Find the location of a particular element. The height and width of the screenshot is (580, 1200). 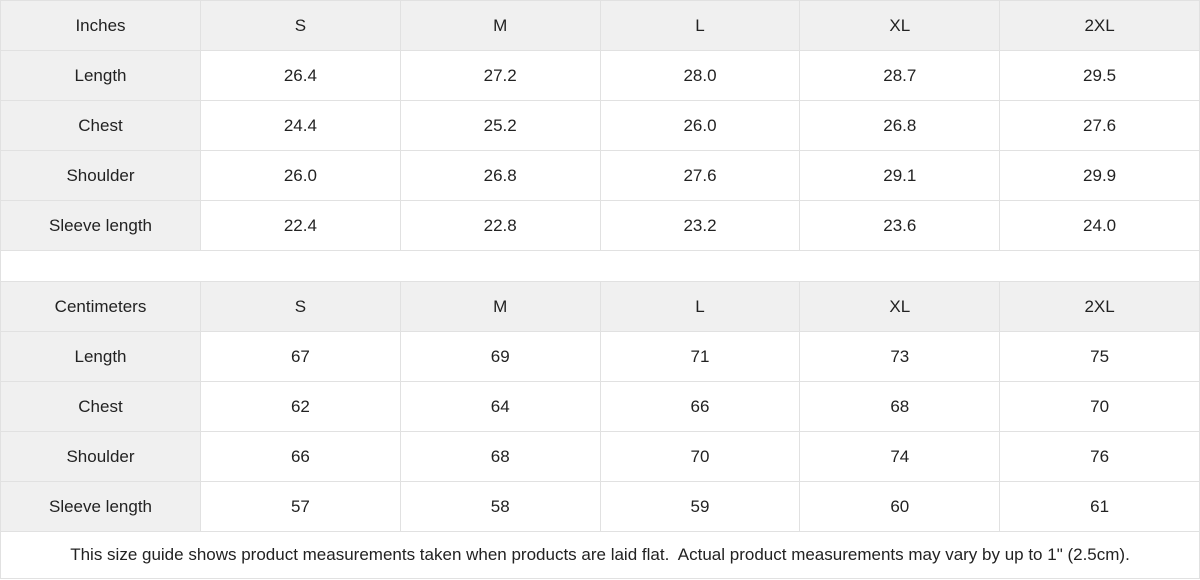

table-row: Shoulder 66 68 70 74 76 is located at coordinates (600, 456).